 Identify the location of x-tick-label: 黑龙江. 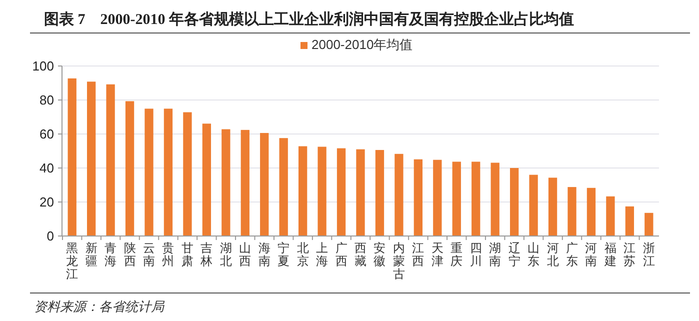
(72, 261).